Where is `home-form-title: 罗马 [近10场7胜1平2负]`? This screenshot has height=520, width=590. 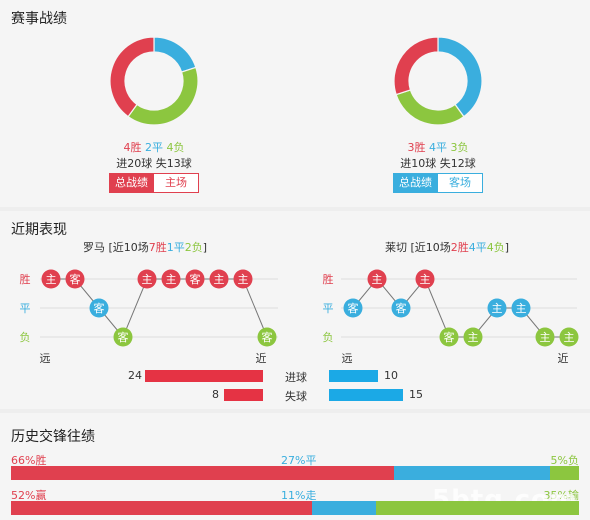
home-form-title: 罗马 [近10场7胜1平2负] is located at coordinates (145, 247).